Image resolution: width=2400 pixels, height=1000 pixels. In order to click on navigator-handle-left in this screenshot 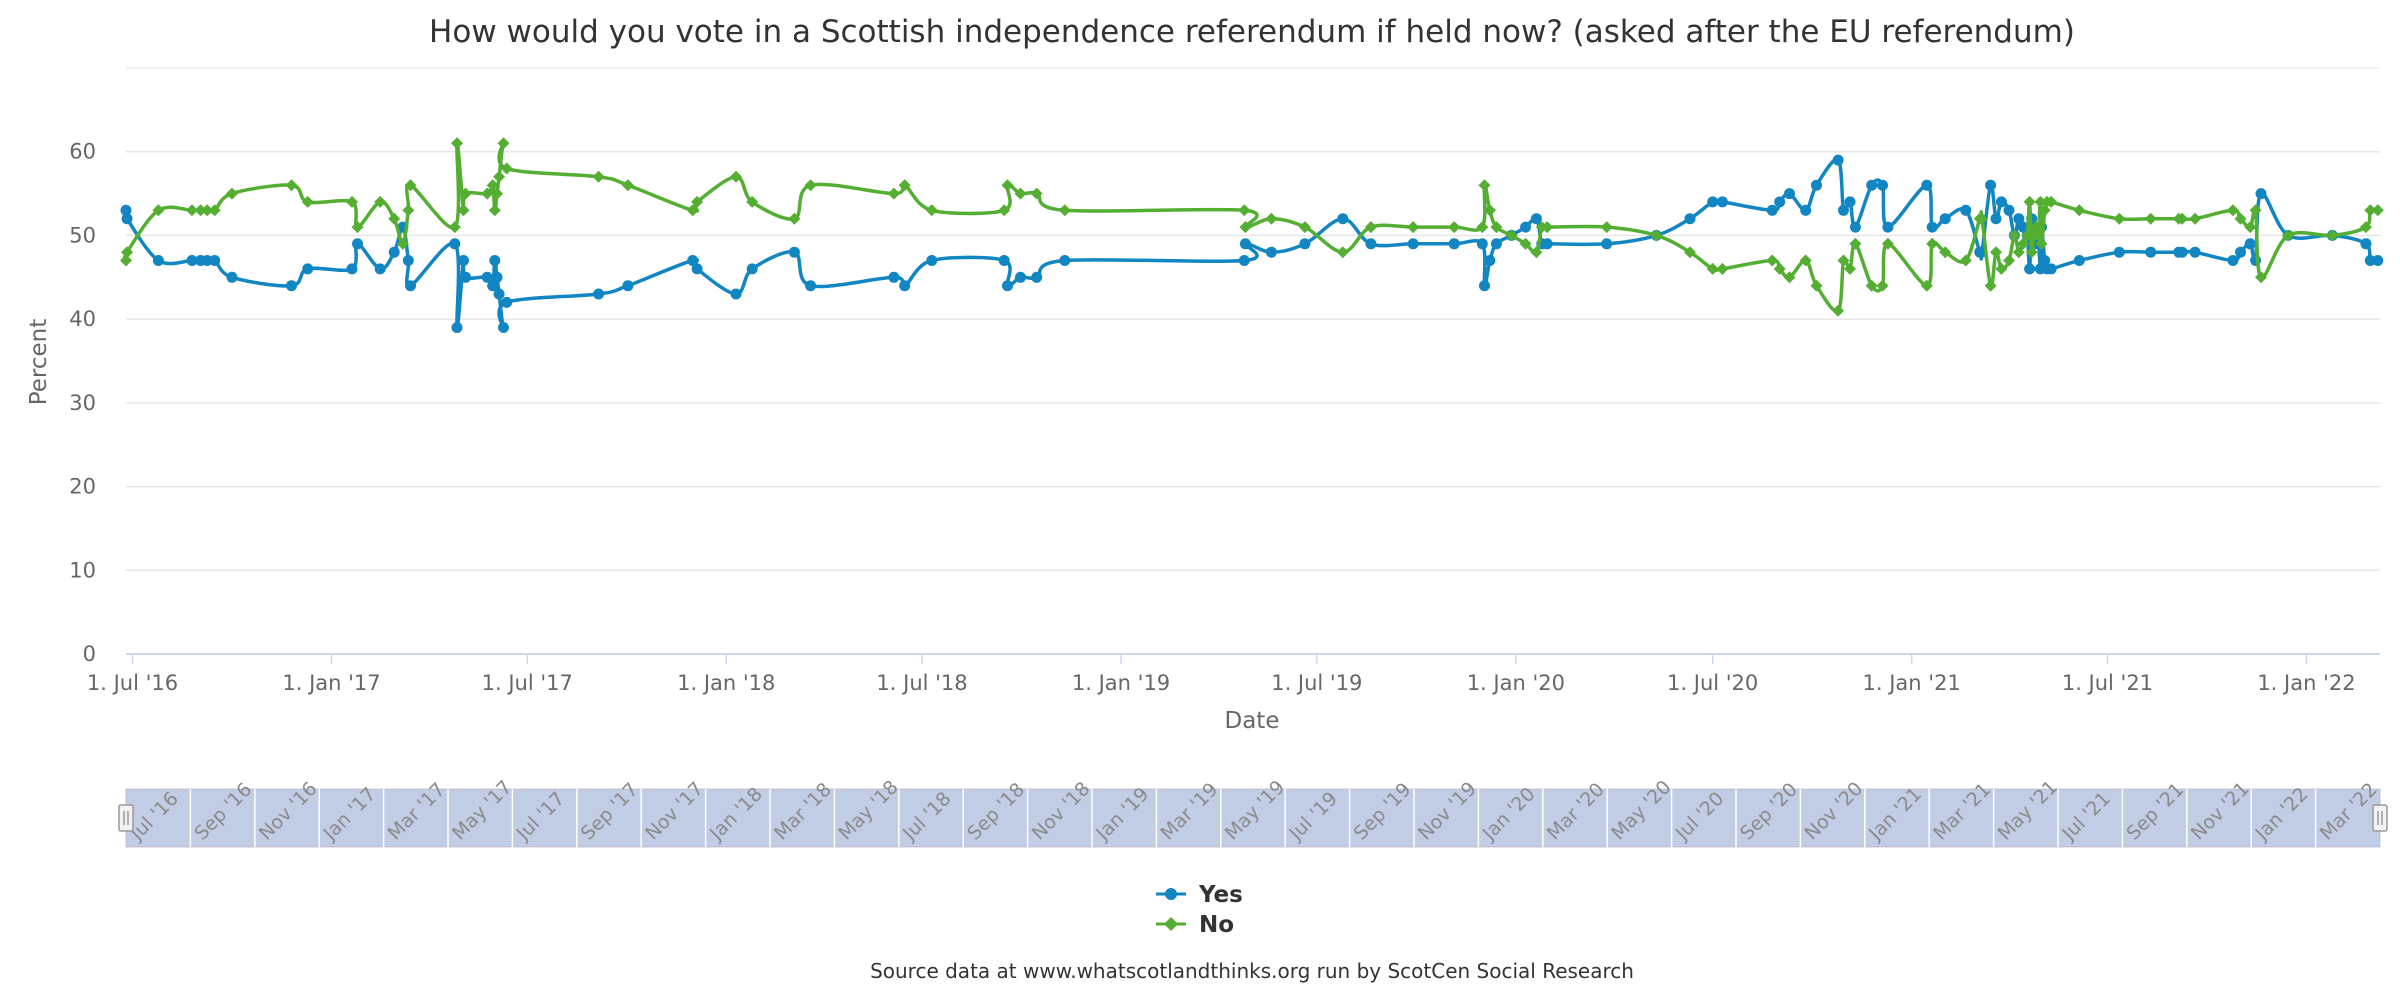, I will do `click(126, 818)`.